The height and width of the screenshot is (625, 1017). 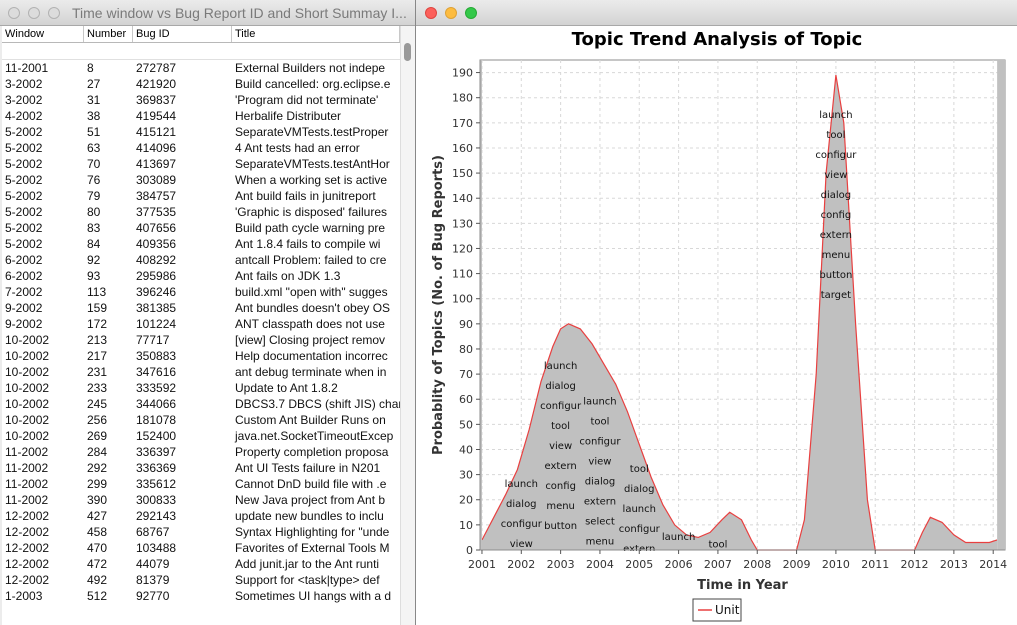 What do you see at coordinates (94, 132) in the screenshot?
I see `cell-number: 51` at bounding box center [94, 132].